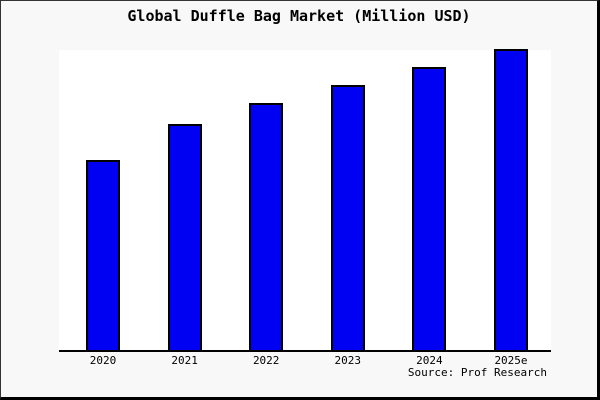 The image size is (600, 400). I want to click on x-axis-labels: 2020 2021 2022 2023 2024 2025e, so click(305, 361).